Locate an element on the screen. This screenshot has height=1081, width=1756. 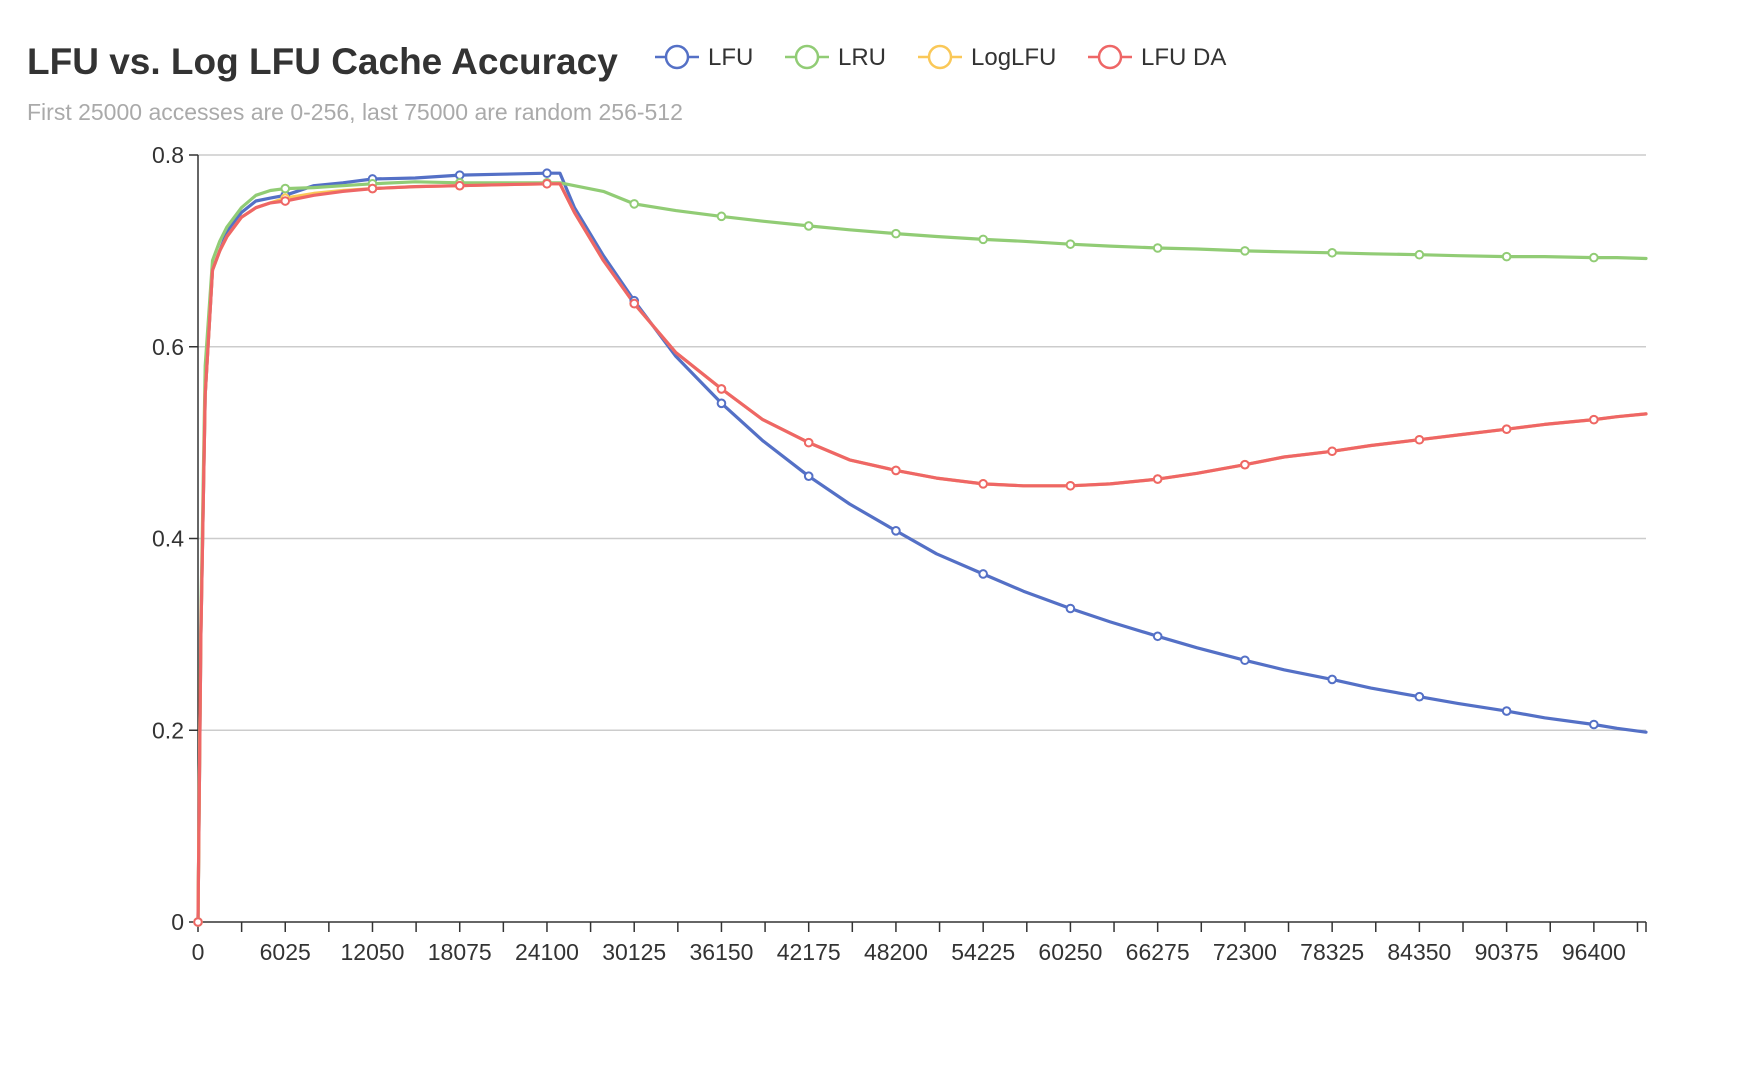
y-tick-label: 0.2 is located at coordinates (168, 730).